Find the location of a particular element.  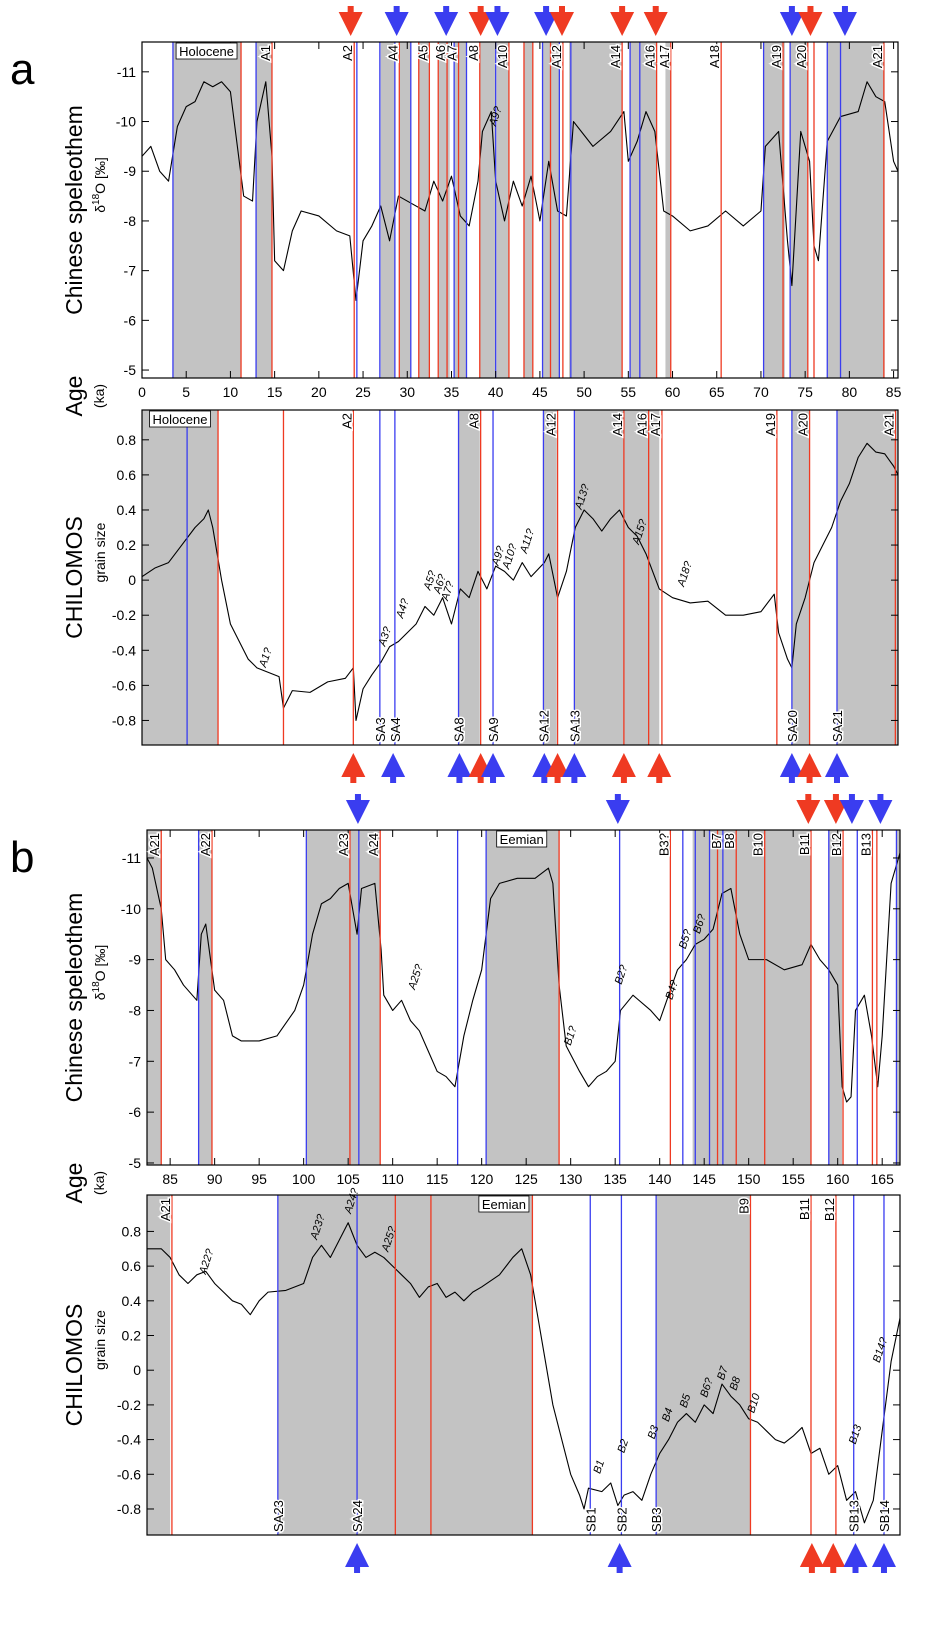

event-label: B10 is located at coordinates (758, 844).